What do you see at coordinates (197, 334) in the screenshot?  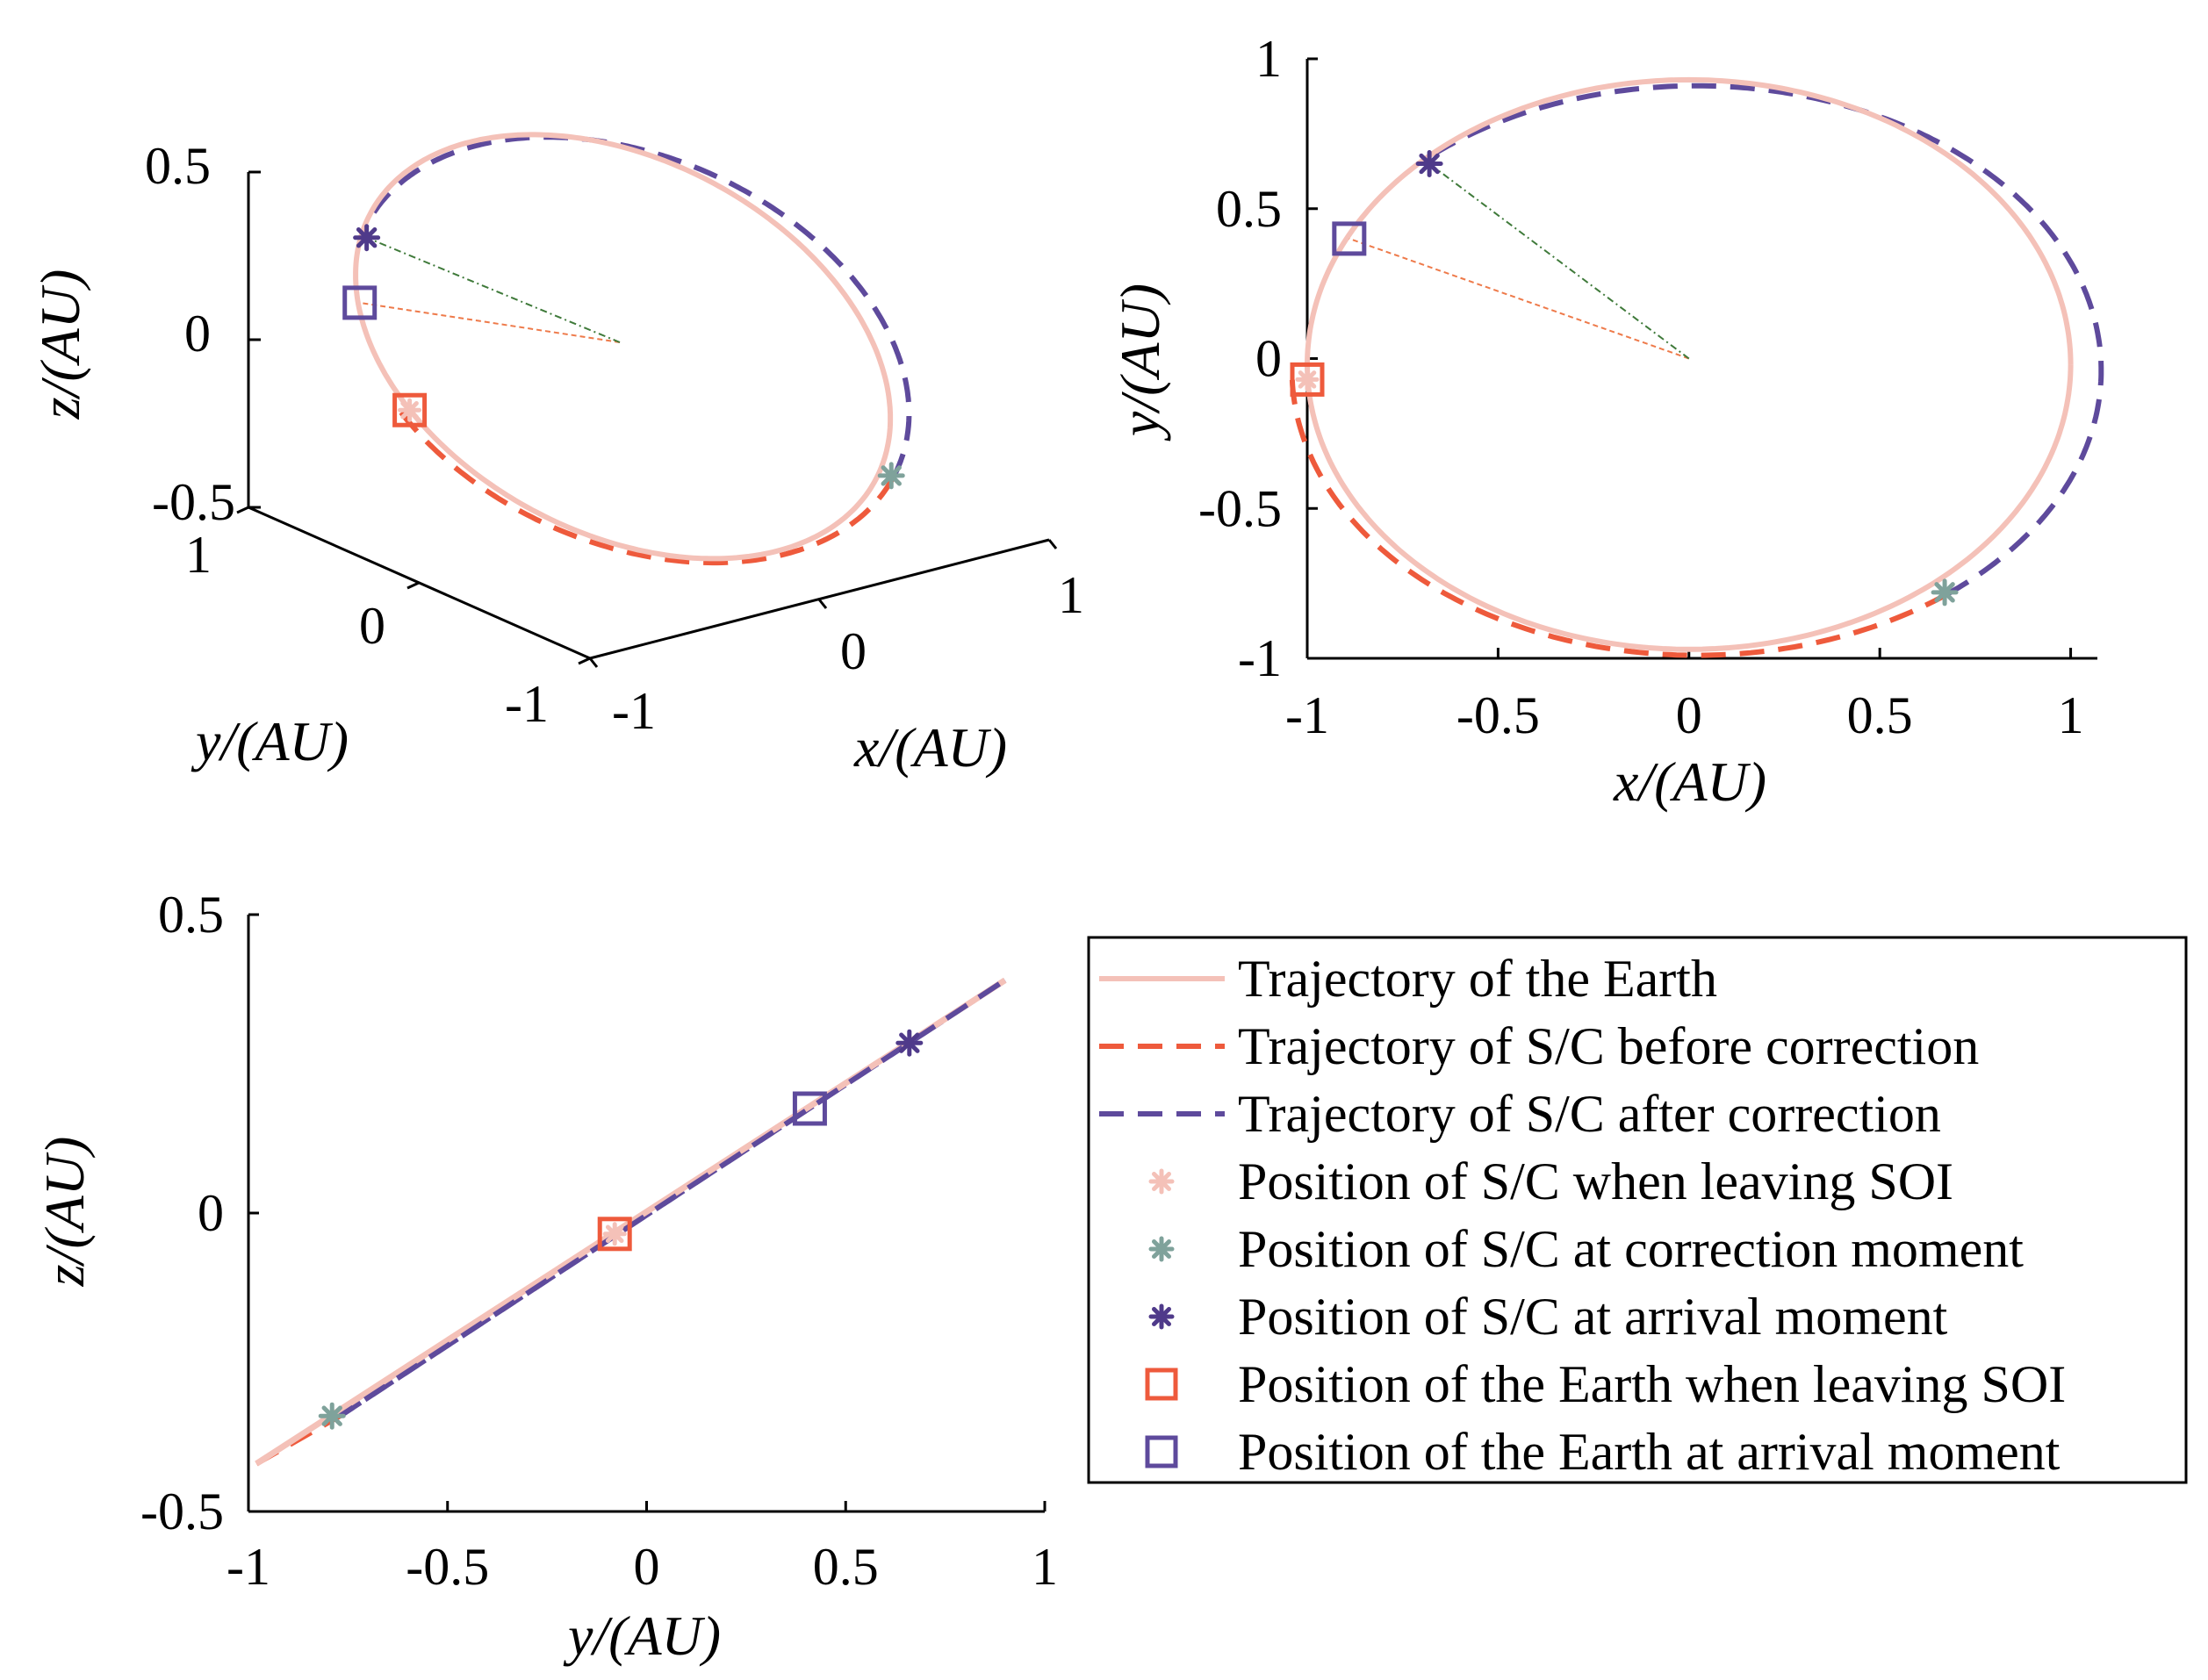 I see `z-tick-label: 0` at bounding box center [197, 334].